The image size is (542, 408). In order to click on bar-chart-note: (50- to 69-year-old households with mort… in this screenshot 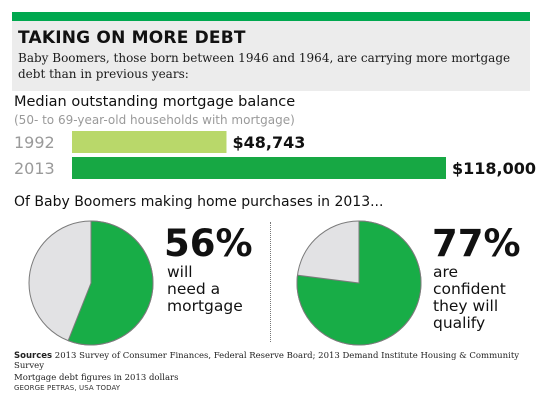, I will do `click(154, 120)`.